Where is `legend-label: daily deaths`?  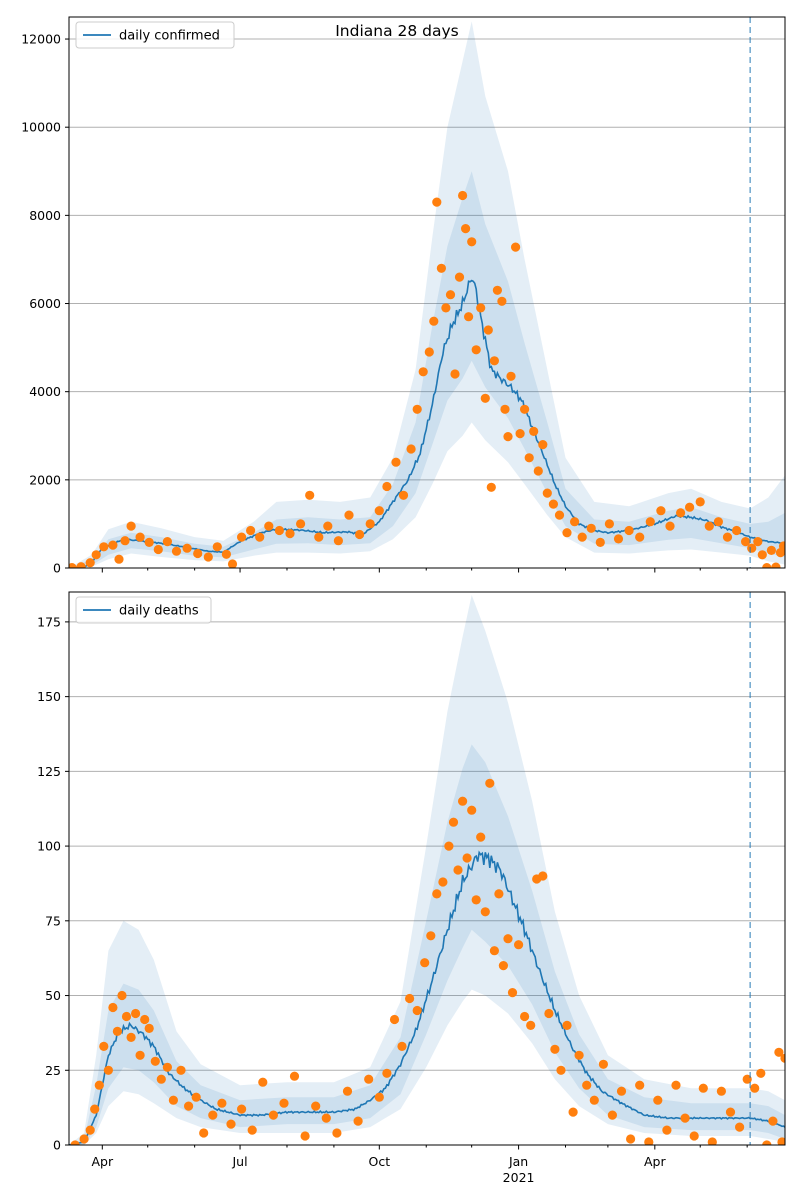 legend-label: daily deaths is located at coordinates (159, 611).